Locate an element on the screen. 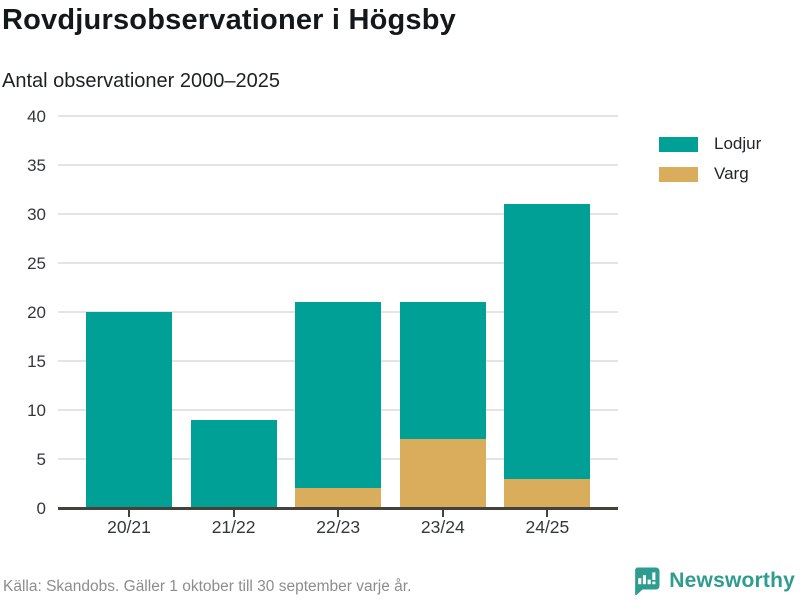 This screenshot has height=600, width=800. y-axis-tick-label: 30 is located at coordinates (36, 214).